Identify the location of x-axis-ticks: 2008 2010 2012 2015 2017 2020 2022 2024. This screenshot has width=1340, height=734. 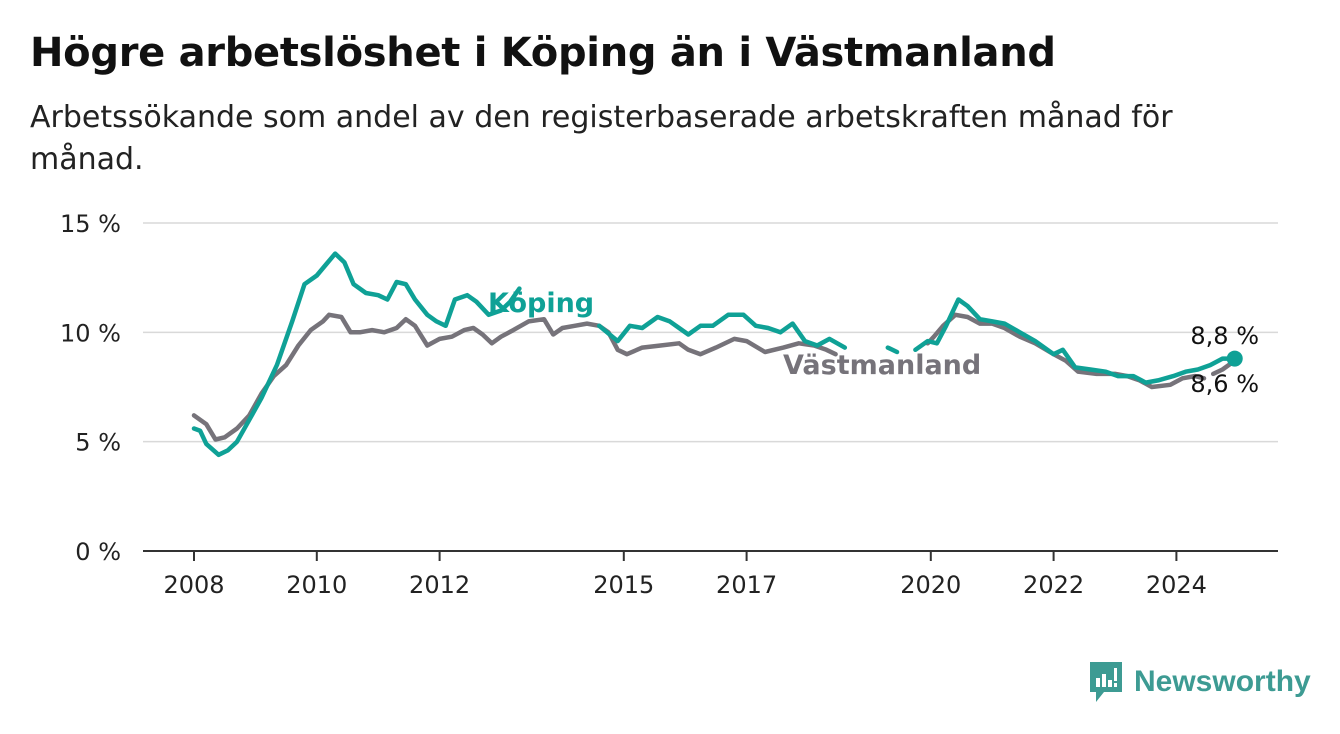
(685, 575).